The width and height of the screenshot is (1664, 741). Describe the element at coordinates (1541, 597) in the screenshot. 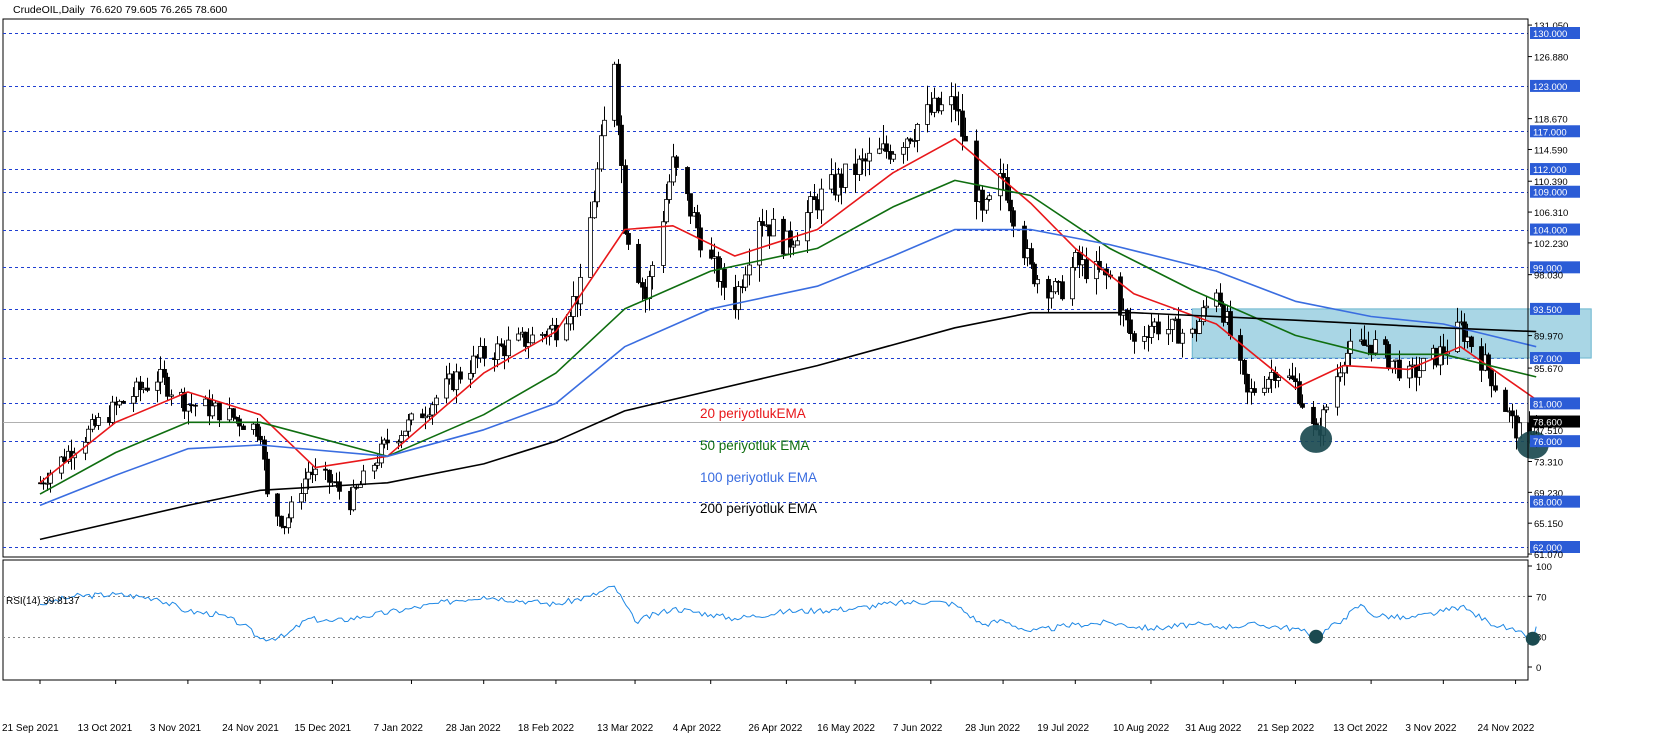

I see `rsi-tick-label: 70` at that location.